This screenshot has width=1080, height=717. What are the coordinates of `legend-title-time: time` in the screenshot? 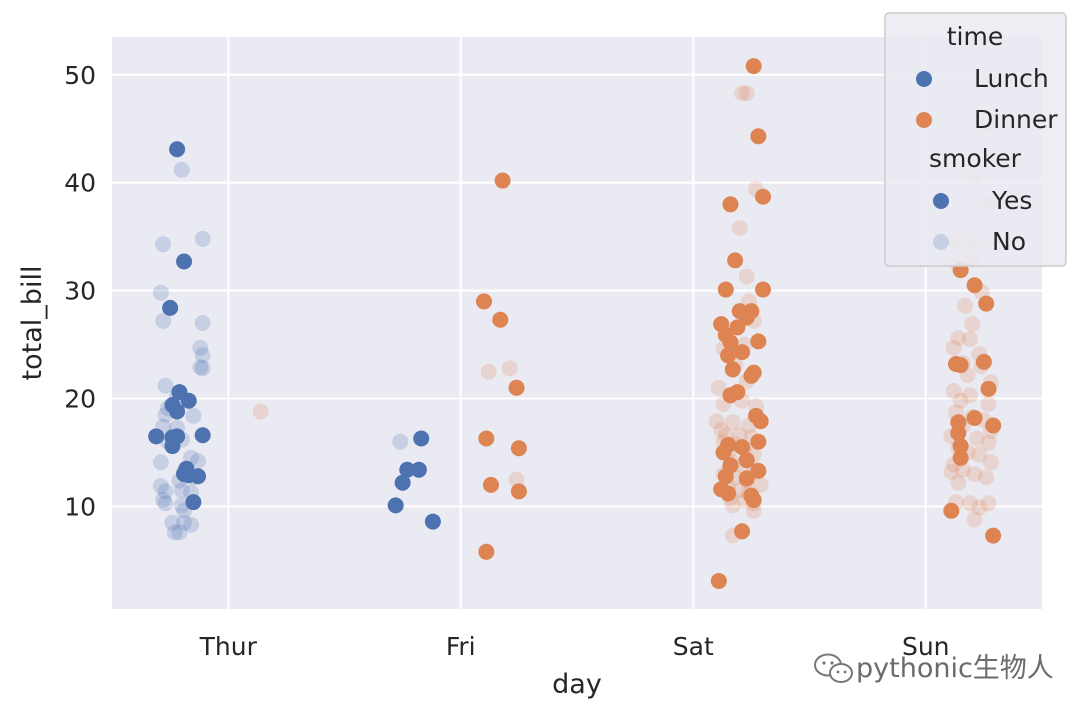 It's located at (975, 36).